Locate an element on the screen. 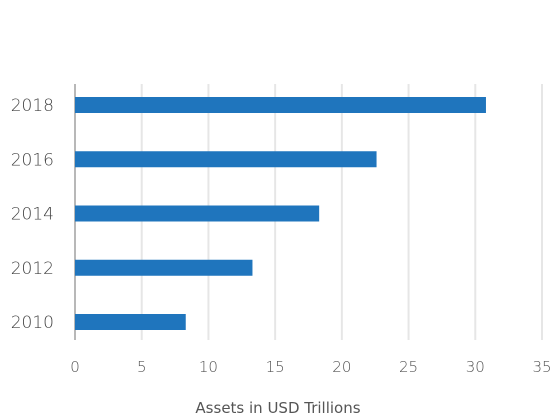 The height and width of the screenshot is (416, 551). category-label-2012: 2012 is located at coordinates (32, 269).